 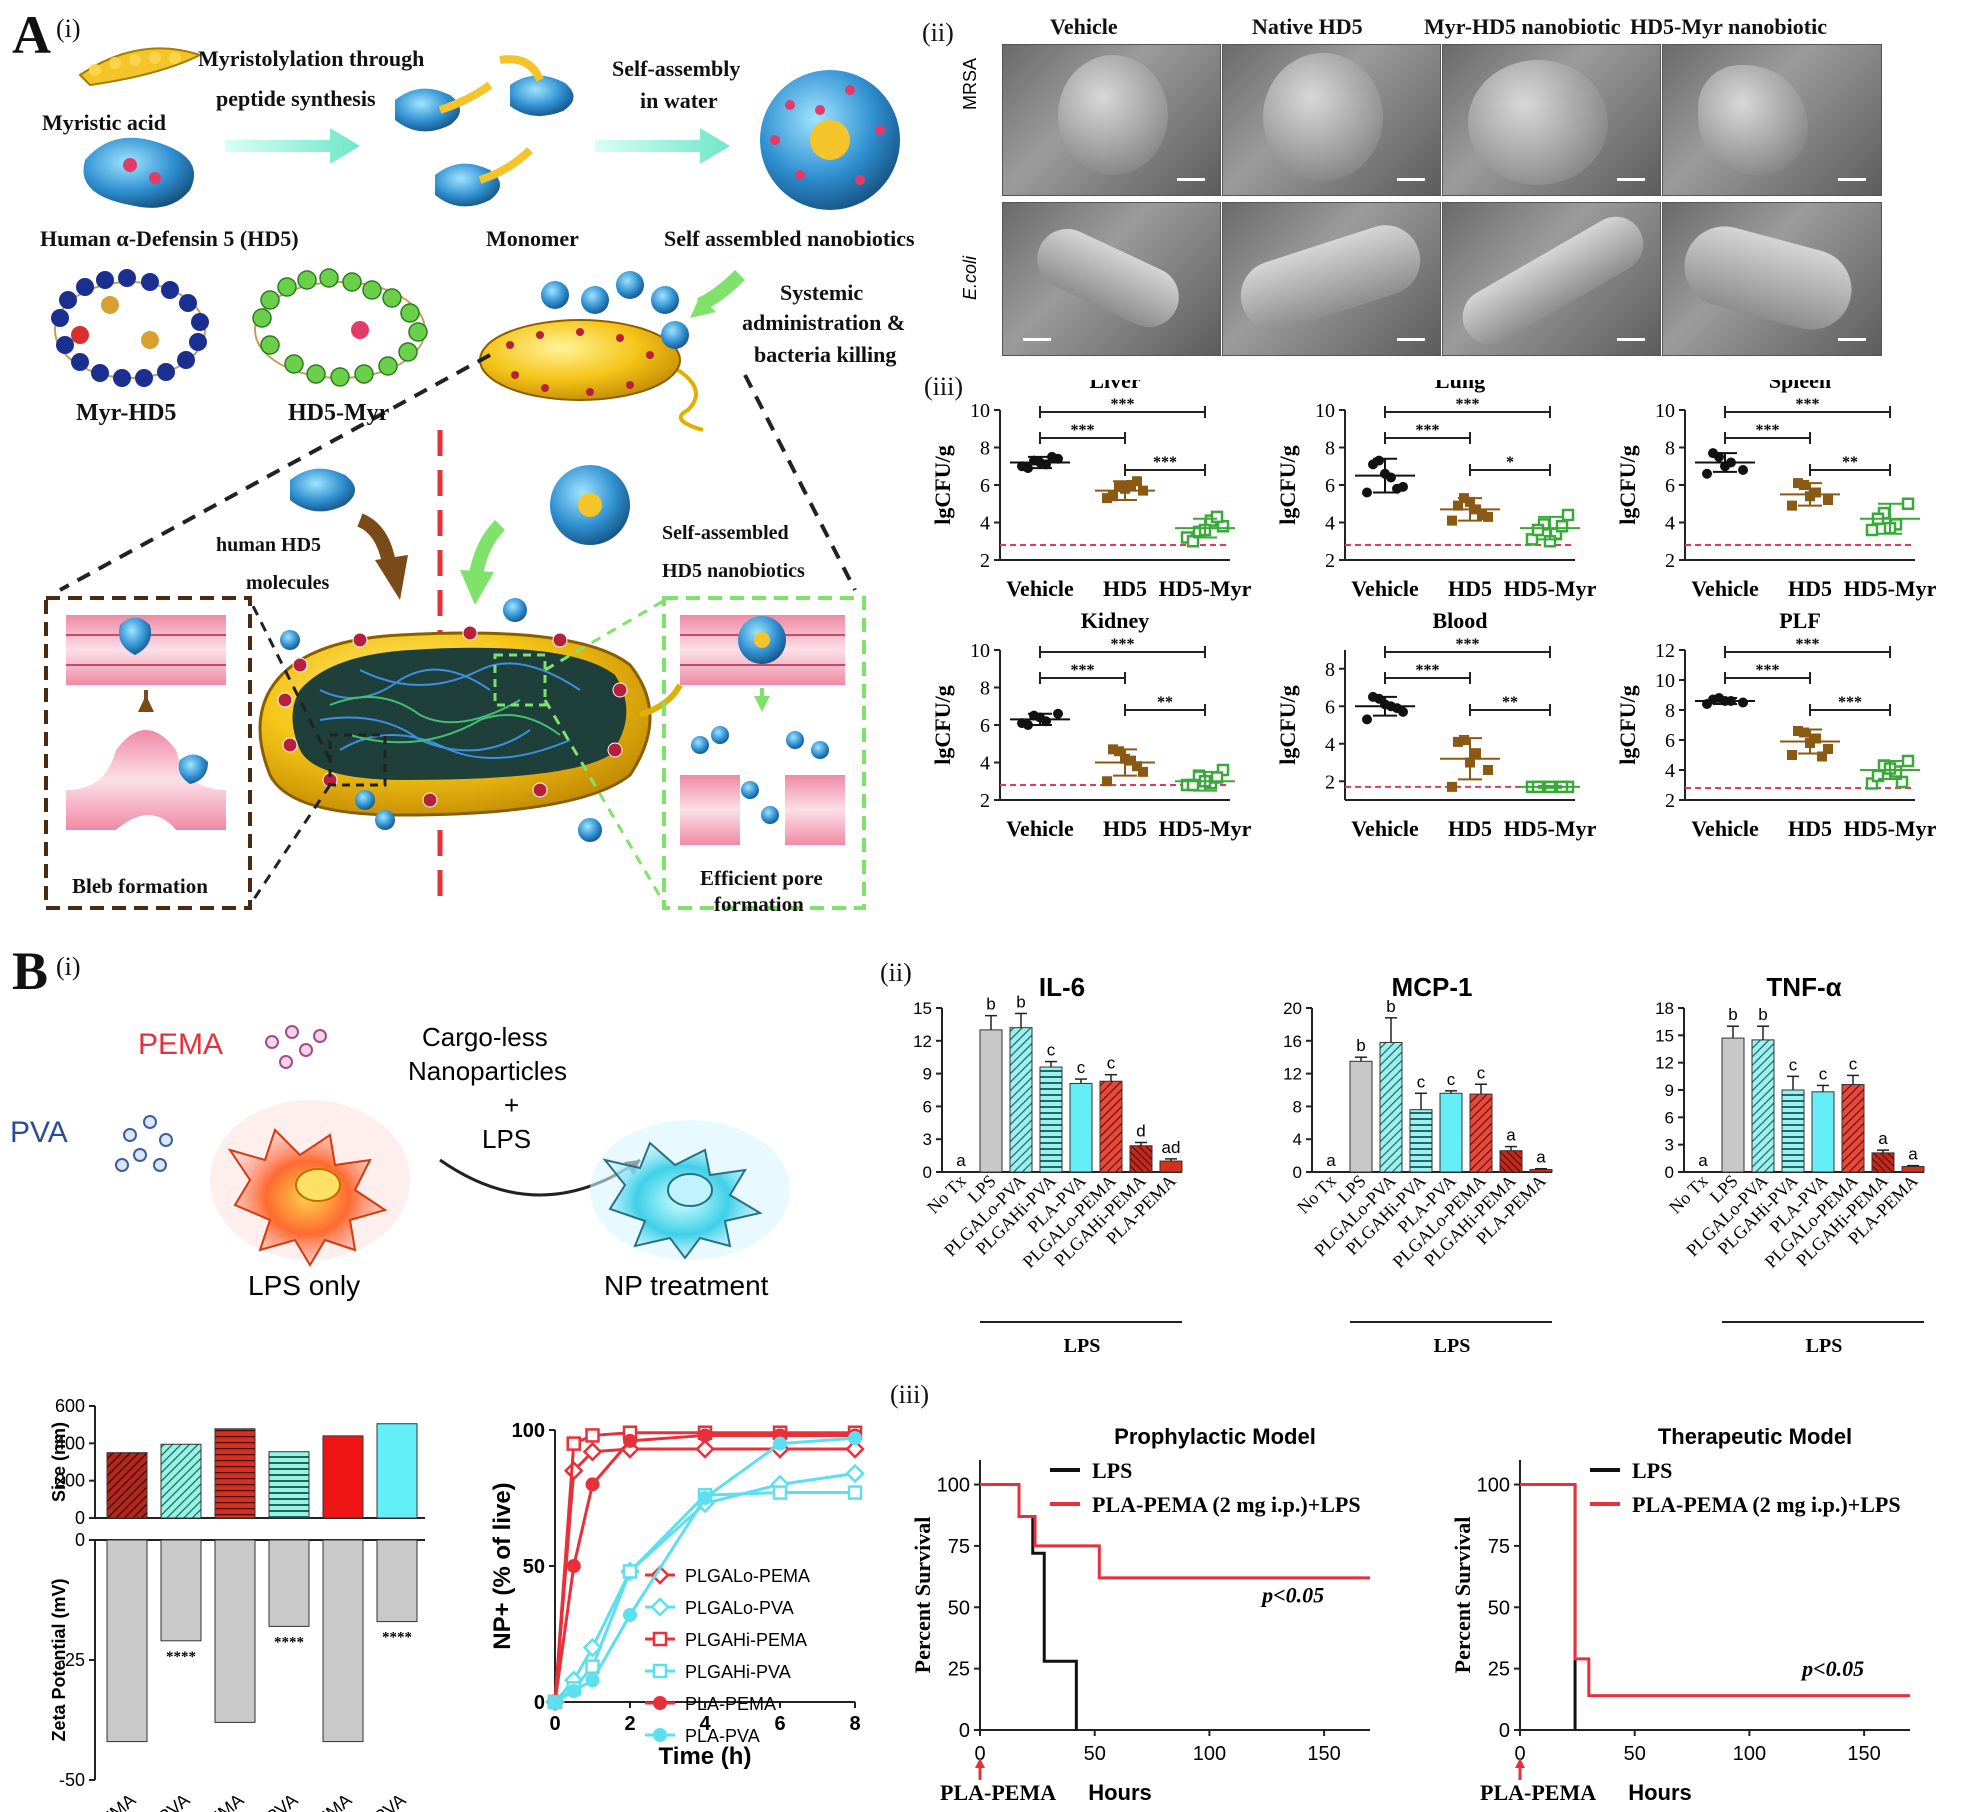 I want to click on x-tick-label: 100, so click(x=1209, y=1754).